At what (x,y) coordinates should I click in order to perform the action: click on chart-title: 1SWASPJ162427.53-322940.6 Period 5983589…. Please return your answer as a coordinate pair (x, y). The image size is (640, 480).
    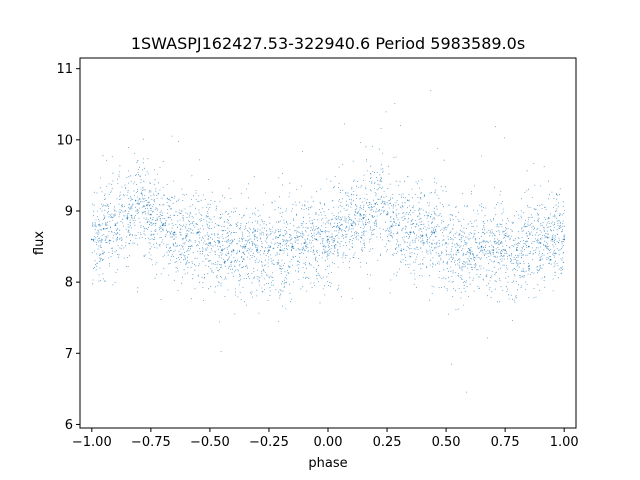
    Looking at the image, I should click on (328, 43).